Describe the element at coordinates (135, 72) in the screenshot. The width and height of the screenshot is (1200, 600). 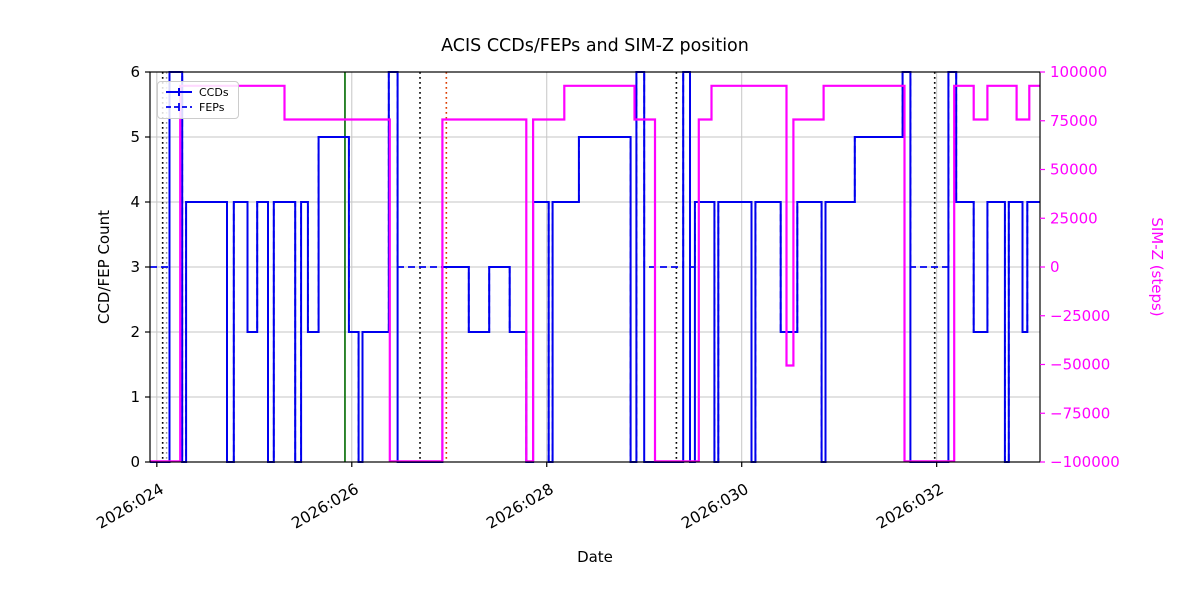
I see `svg-text: 6` at that location.